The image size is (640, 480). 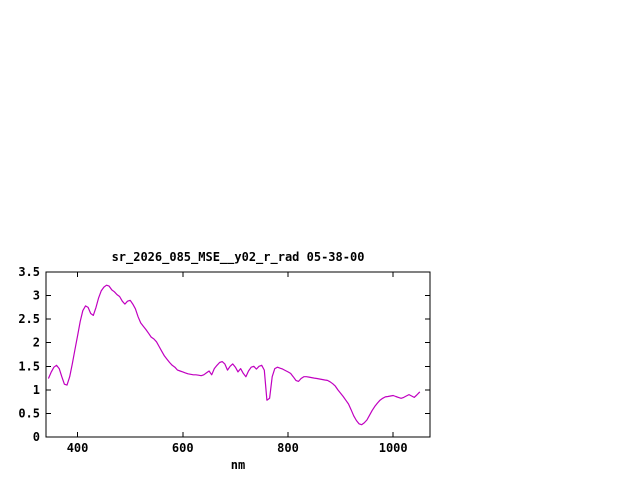 What do you see at coordinates (36, 390) in the screenshot?
I see `y-tick-label: 1` at bounding box center [36, 390].